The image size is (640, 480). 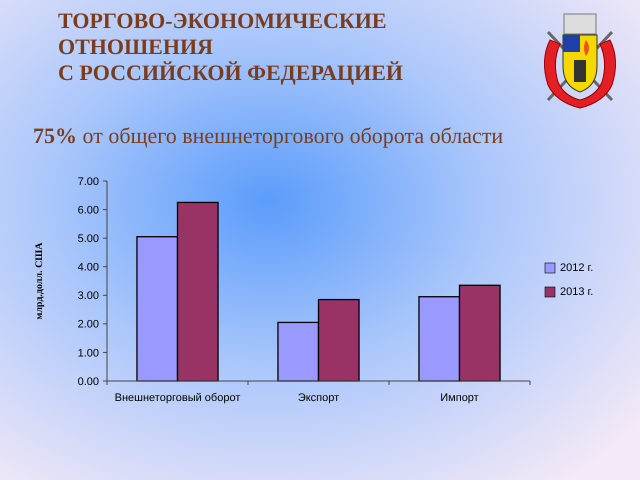 I want to click on legend-label: 2013 г., so click(x=577, y=292).